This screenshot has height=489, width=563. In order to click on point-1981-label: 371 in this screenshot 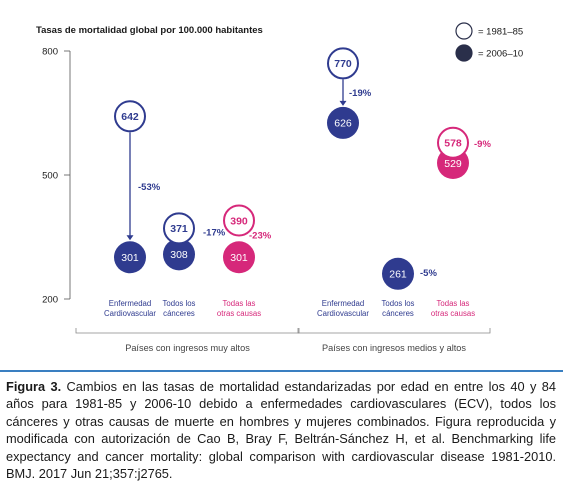, I will do `click(179, 229)`.